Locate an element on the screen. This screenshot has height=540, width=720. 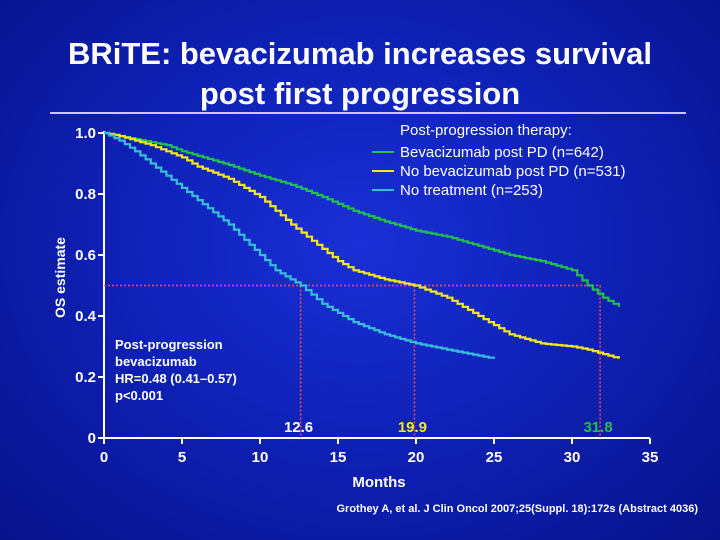
x-tick-label: 0 is located at coordinates (104, 457).